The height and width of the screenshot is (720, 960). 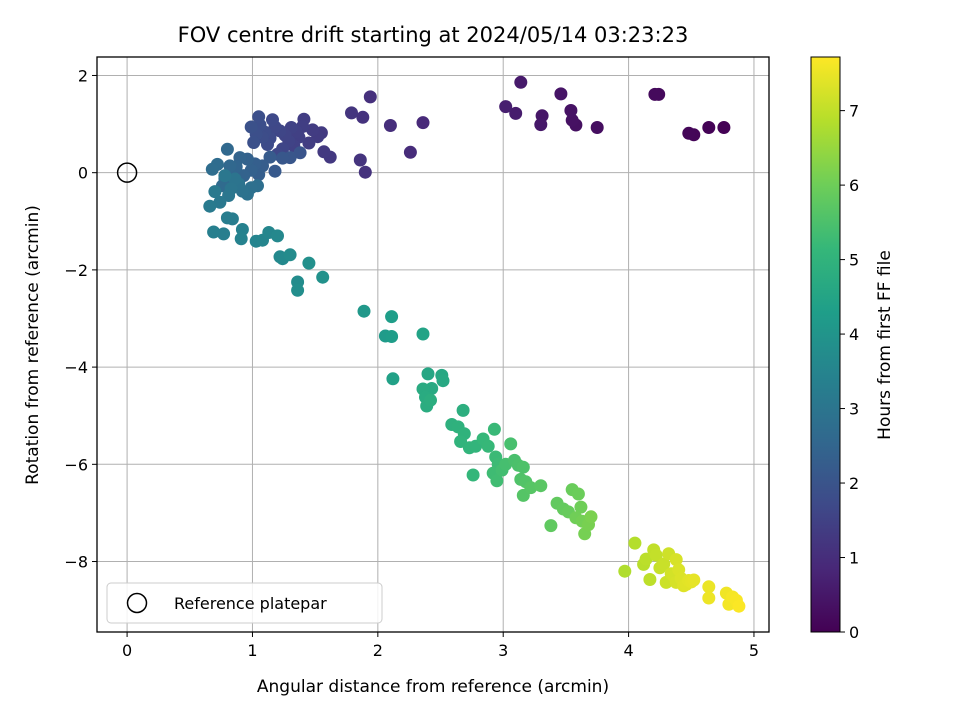 I want to click on x-tick-label: 5, so click(x=754, y=650).